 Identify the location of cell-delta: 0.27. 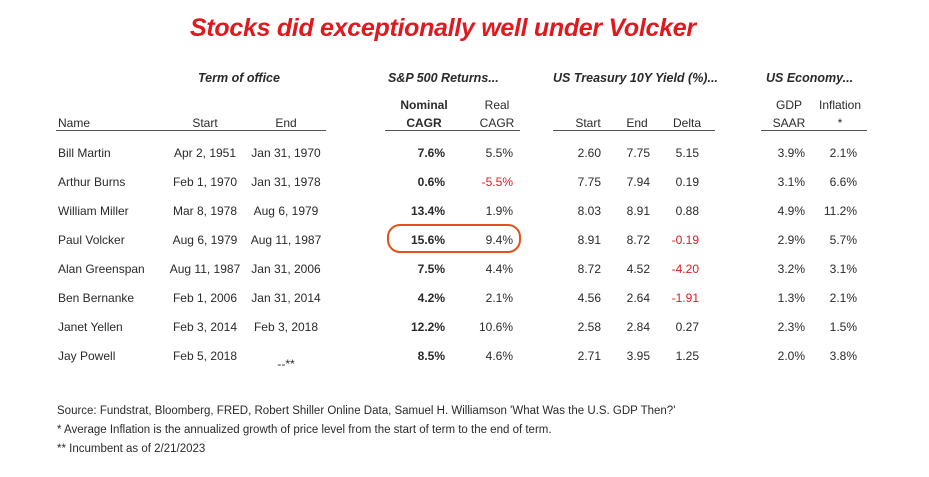
(687, 327).